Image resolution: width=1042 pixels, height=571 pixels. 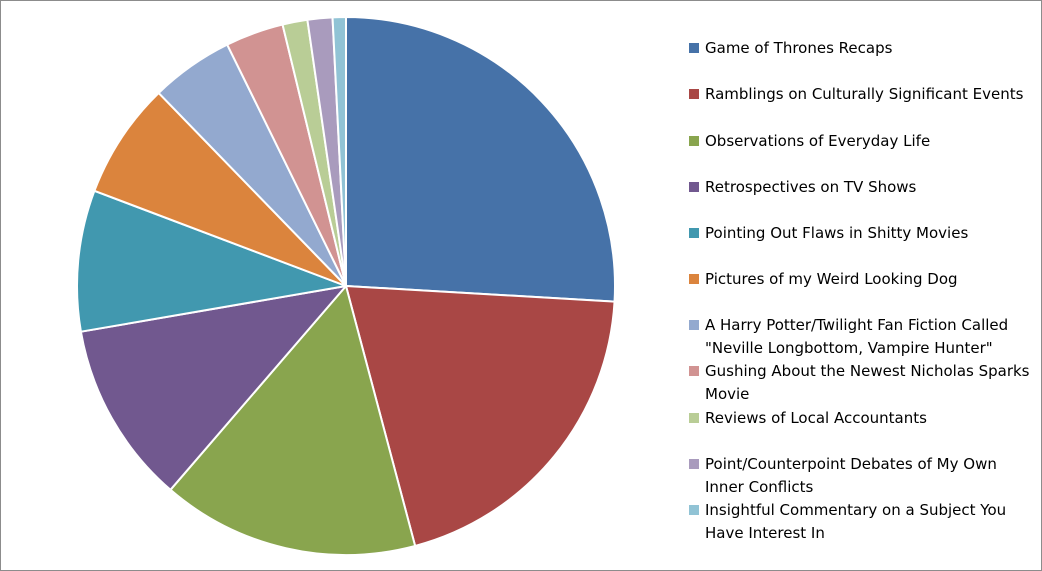 What do you see at coordinates (799, 48) in the screenshot?
I see `legend-label: Game of Thrones Recaps` at bounding box center [799, 48].